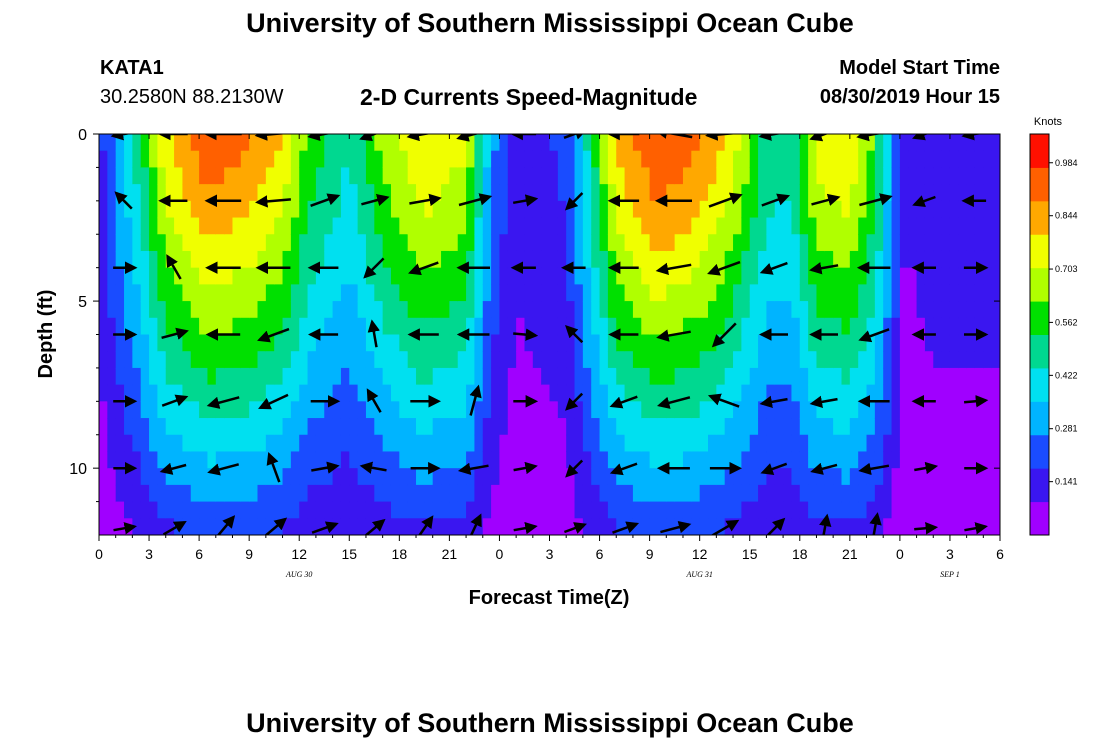 The width and height of the screenshot is (1100, 750). Describe the element at coordinates (919, 68) in the screenshot. I see `model-start-label: Model Start Time` at that location.